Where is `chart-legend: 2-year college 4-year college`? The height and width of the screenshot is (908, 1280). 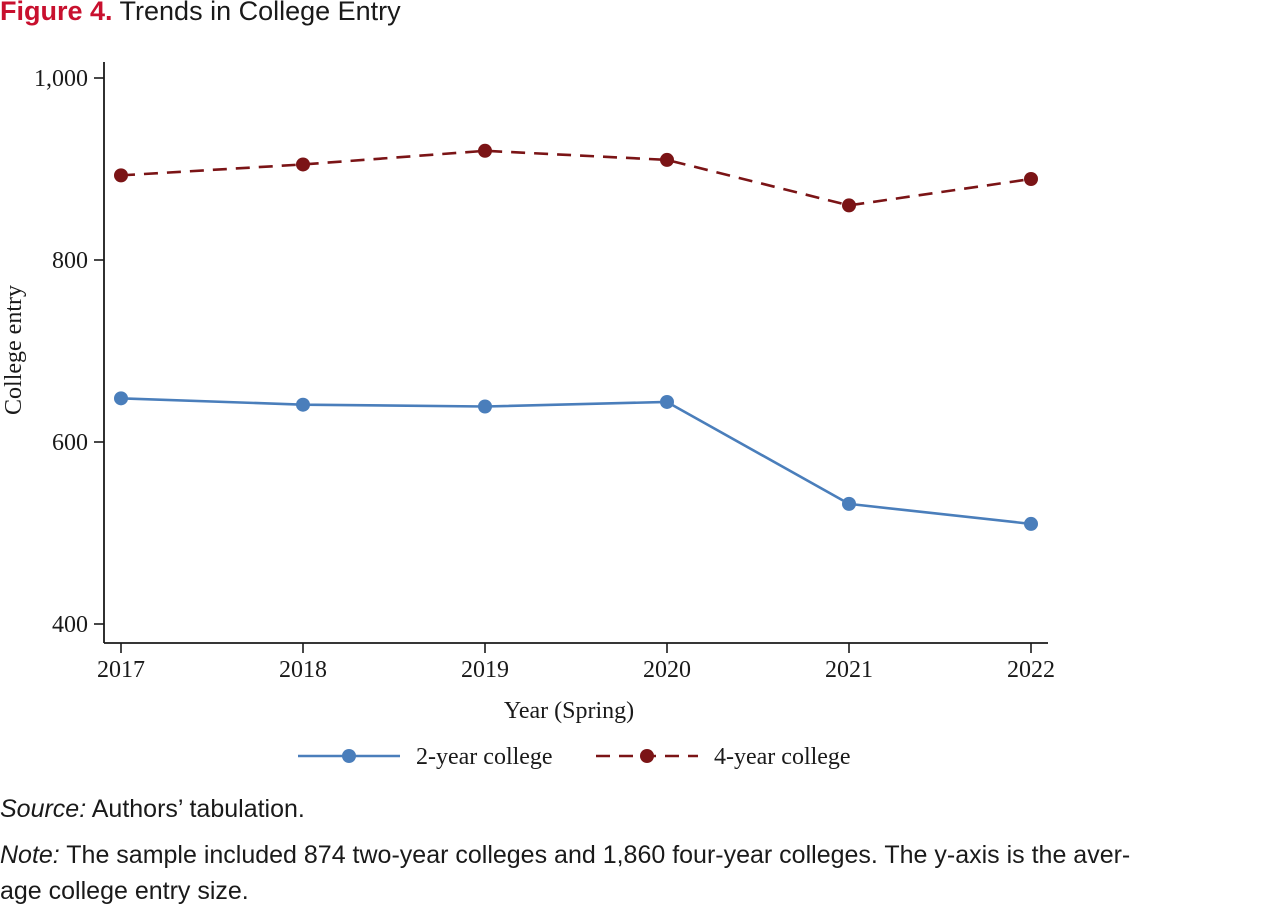 chart-legend: 2-year college 4-year college is located at coordinates (574, 757).